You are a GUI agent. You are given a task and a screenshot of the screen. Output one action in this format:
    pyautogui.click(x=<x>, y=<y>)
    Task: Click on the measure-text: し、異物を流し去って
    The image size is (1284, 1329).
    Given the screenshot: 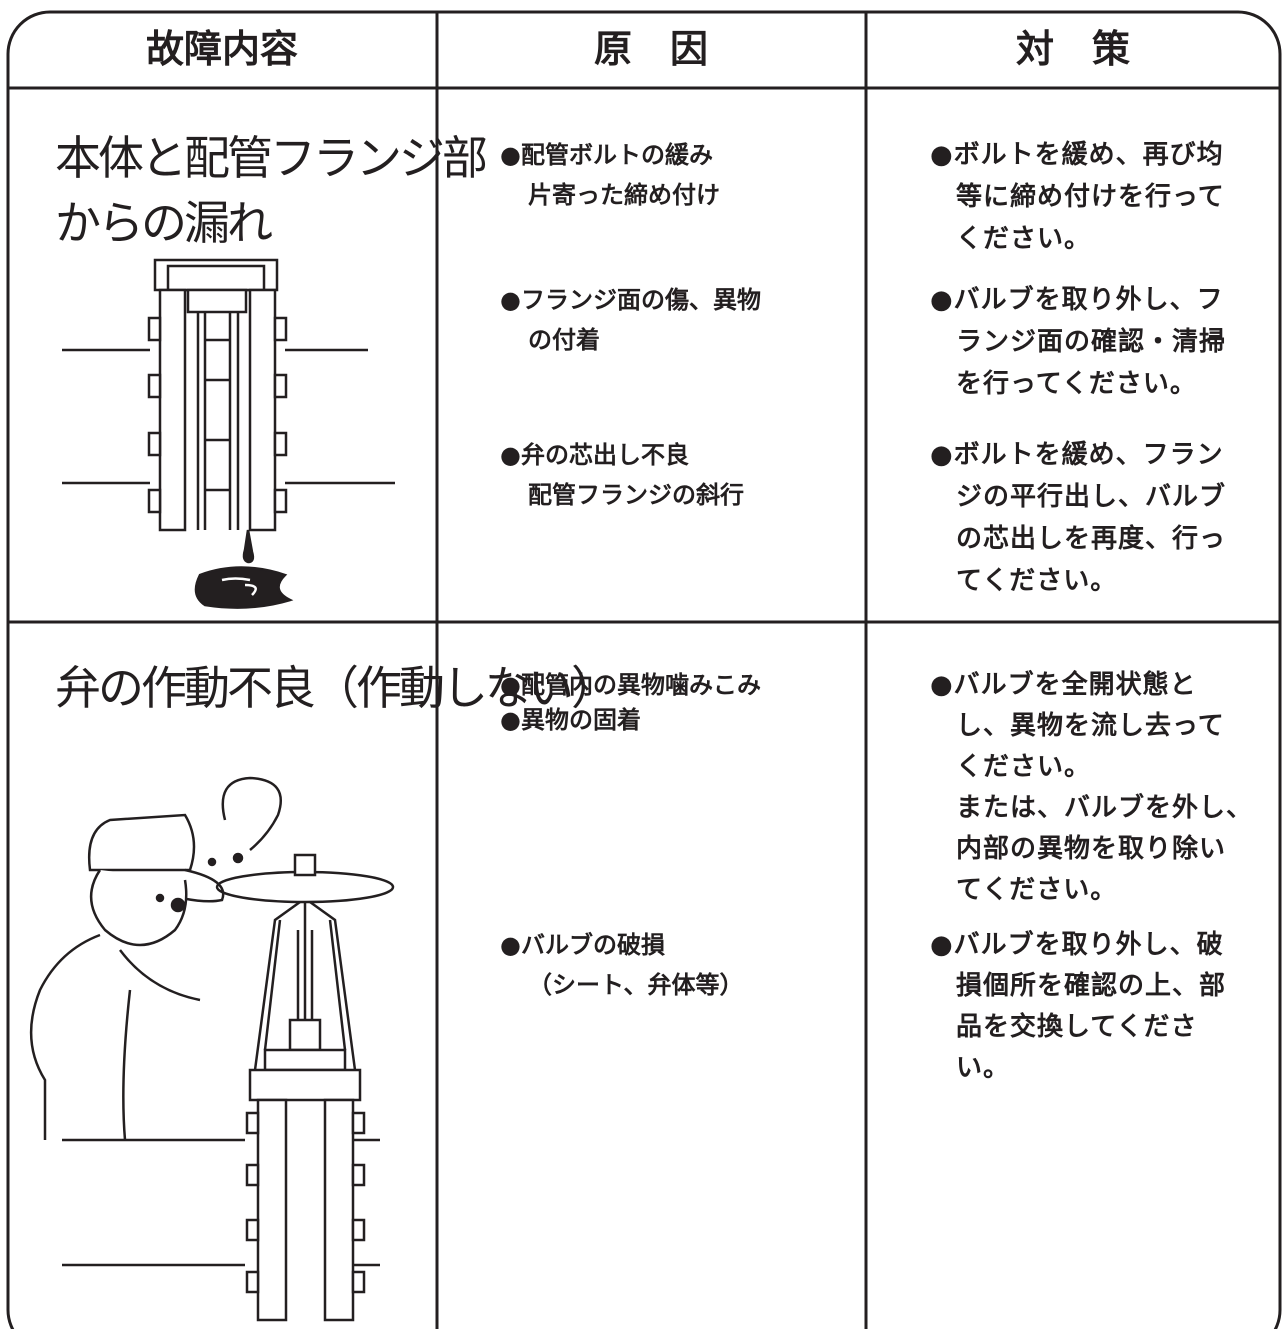 What is the action you would take?
    pyautogui.click(x=1090, y=726)
    